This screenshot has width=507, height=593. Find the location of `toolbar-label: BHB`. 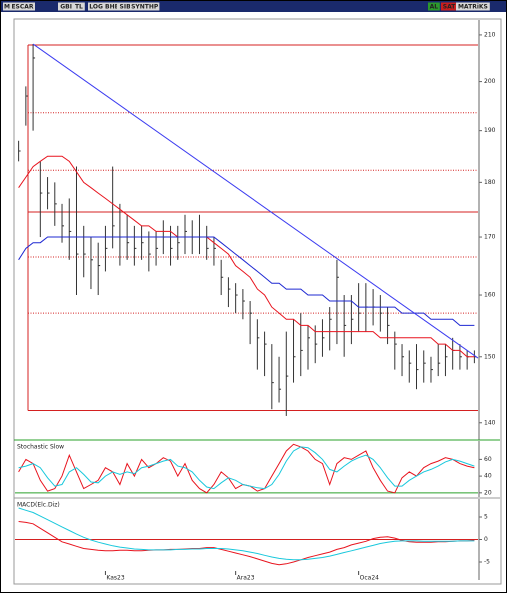

toolbar-label: BHB is located at coordinates (112, 7).